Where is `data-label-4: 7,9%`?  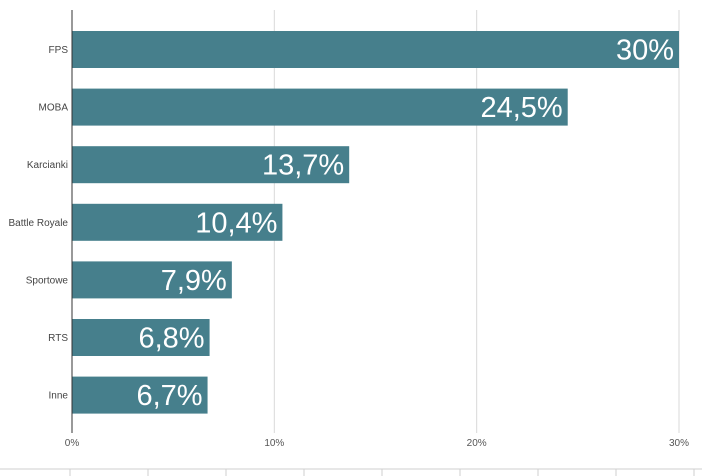 data-label-4: 7,9% is located at coordinates (194, 281).